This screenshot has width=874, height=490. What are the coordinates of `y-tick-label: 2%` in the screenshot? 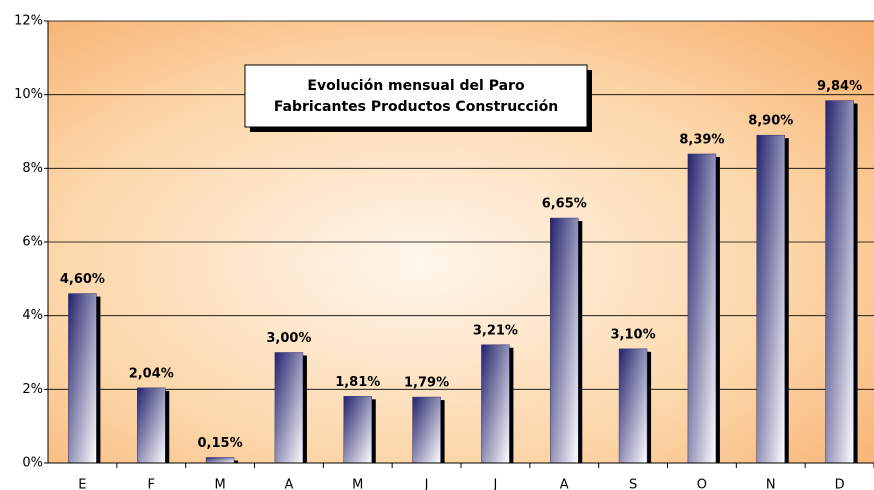 It's located at (32, 389).